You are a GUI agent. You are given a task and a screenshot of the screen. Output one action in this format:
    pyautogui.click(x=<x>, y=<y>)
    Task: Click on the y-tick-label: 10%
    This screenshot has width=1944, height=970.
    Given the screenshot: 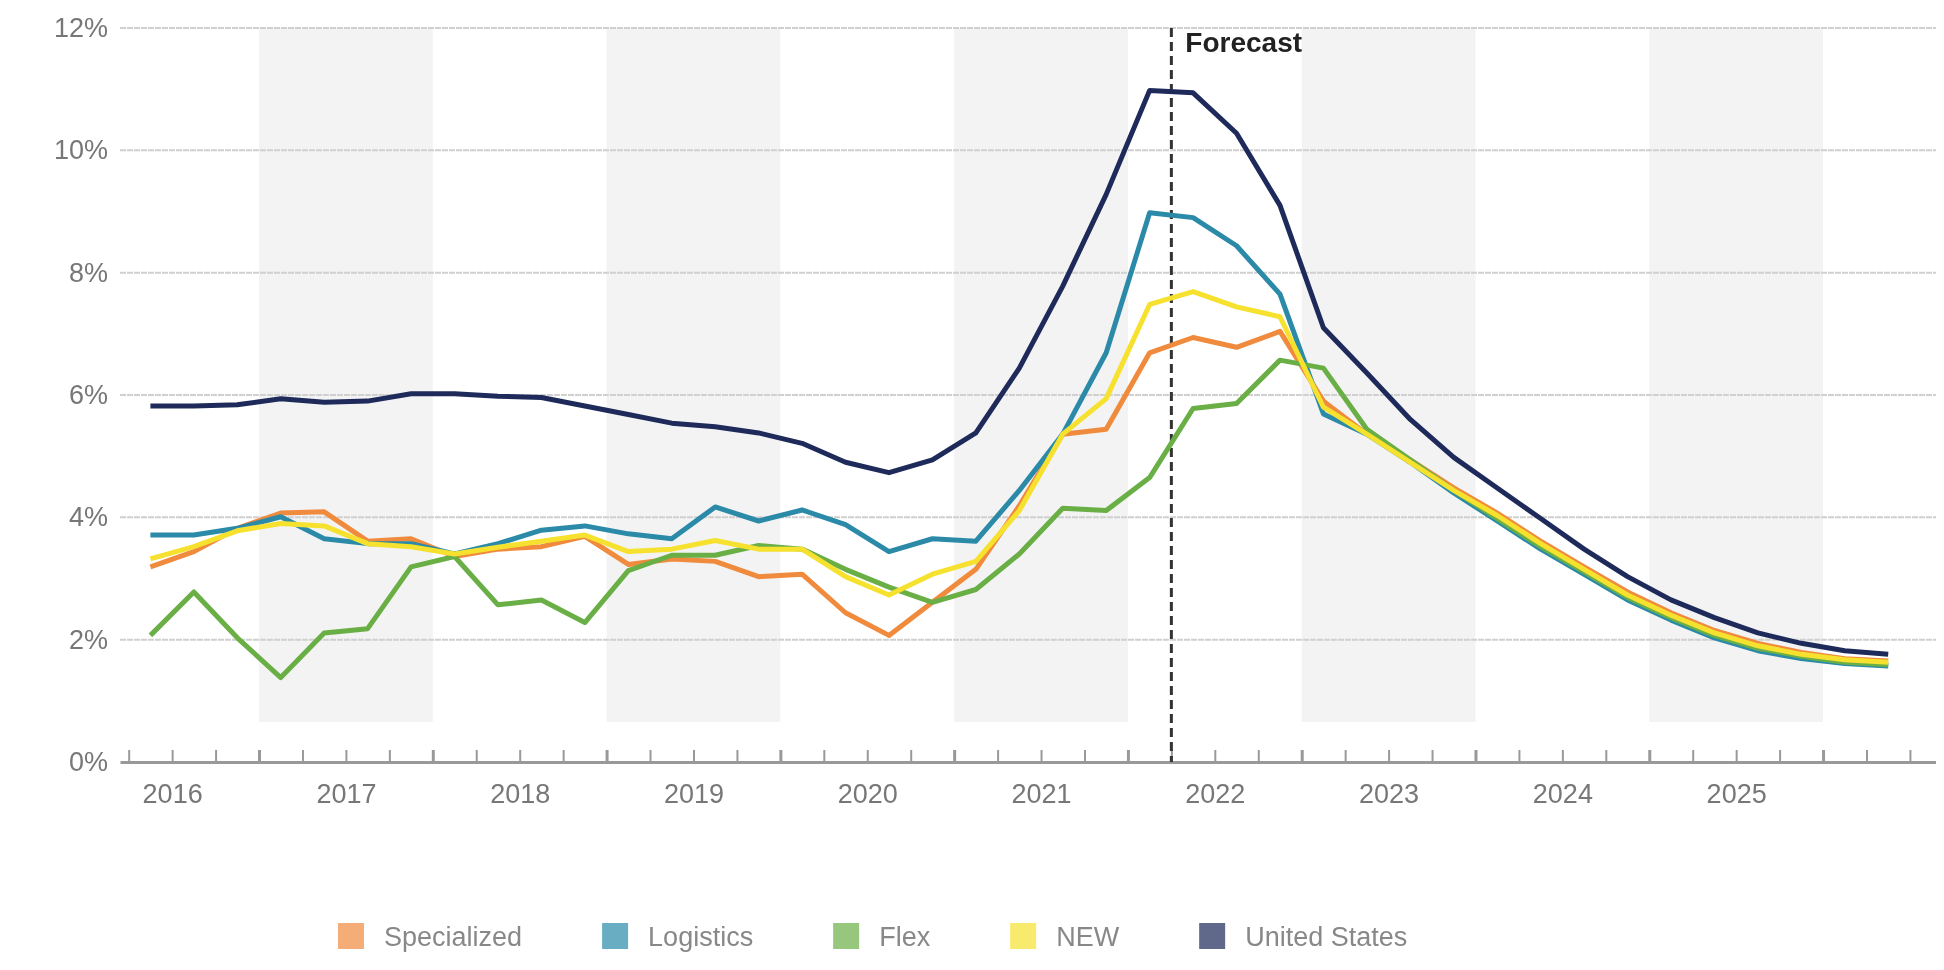 What is the action you would take?
    pyautogui.click(x=80, y=150)
    